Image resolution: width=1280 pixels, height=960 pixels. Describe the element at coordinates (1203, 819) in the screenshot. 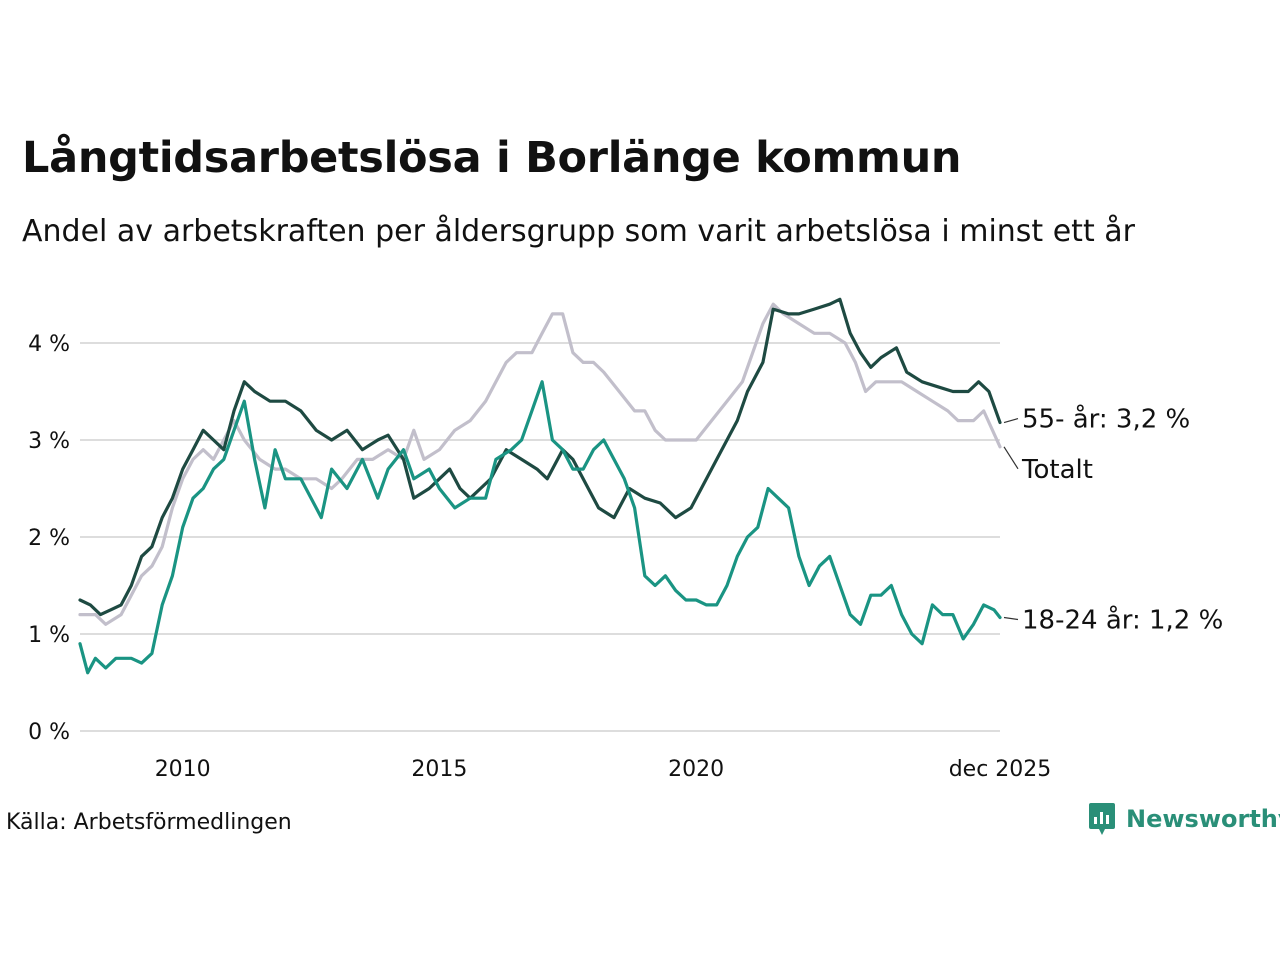

I see `newsworthy-logo-text: Newsworthy` at that location.